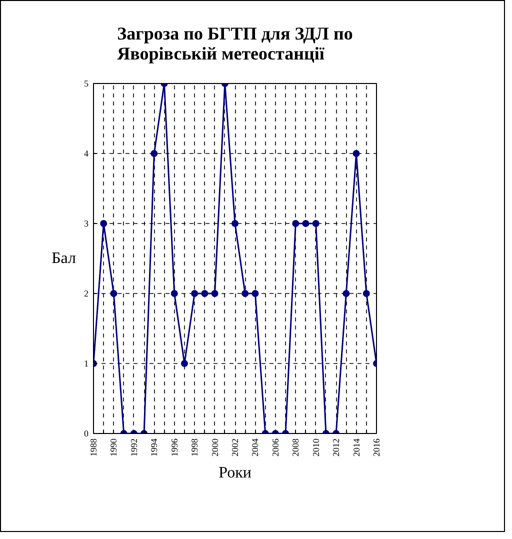 This screenshot has width=512, height=539. I want to click on y-axis-title: Бал, so click(64, 258).